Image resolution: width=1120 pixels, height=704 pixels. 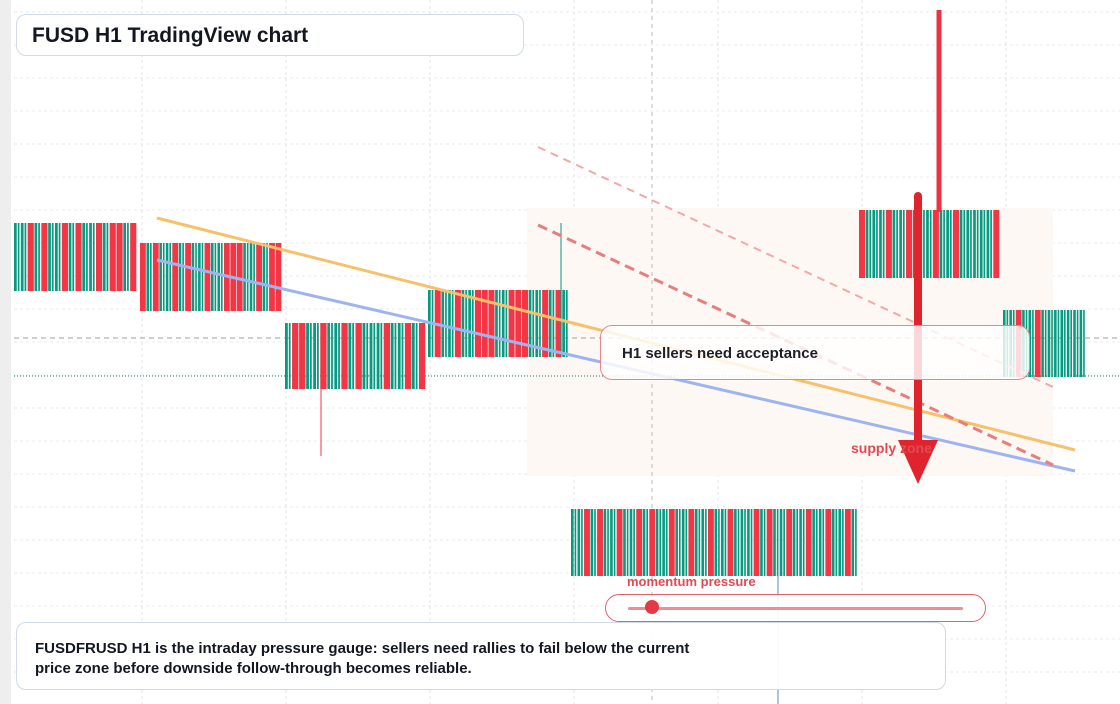 I want to click on momentum-knob, so click(x=651, y=607).